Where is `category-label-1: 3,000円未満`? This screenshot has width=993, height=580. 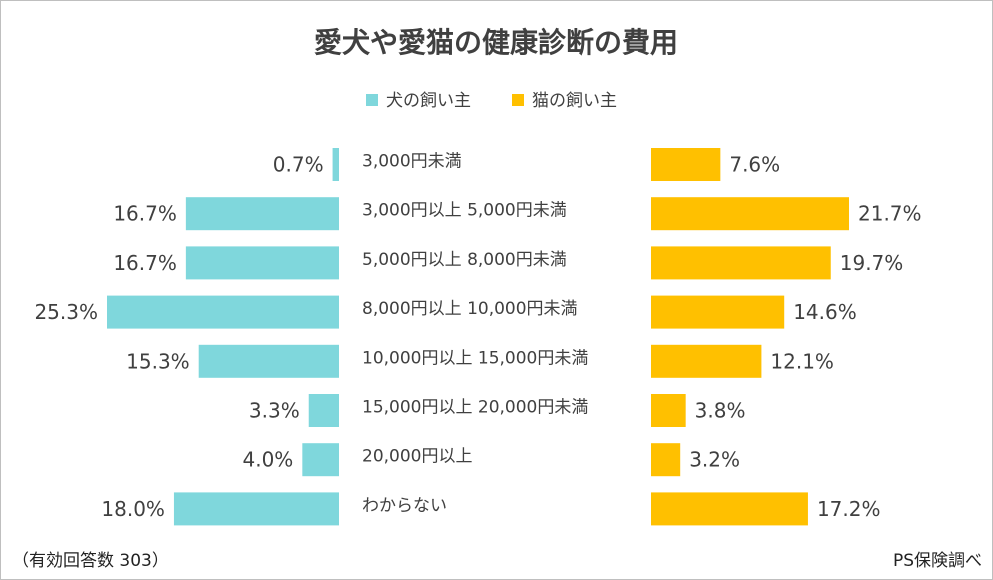
category-label-1: 3,000円未満 is located at coordinates (412, 162).